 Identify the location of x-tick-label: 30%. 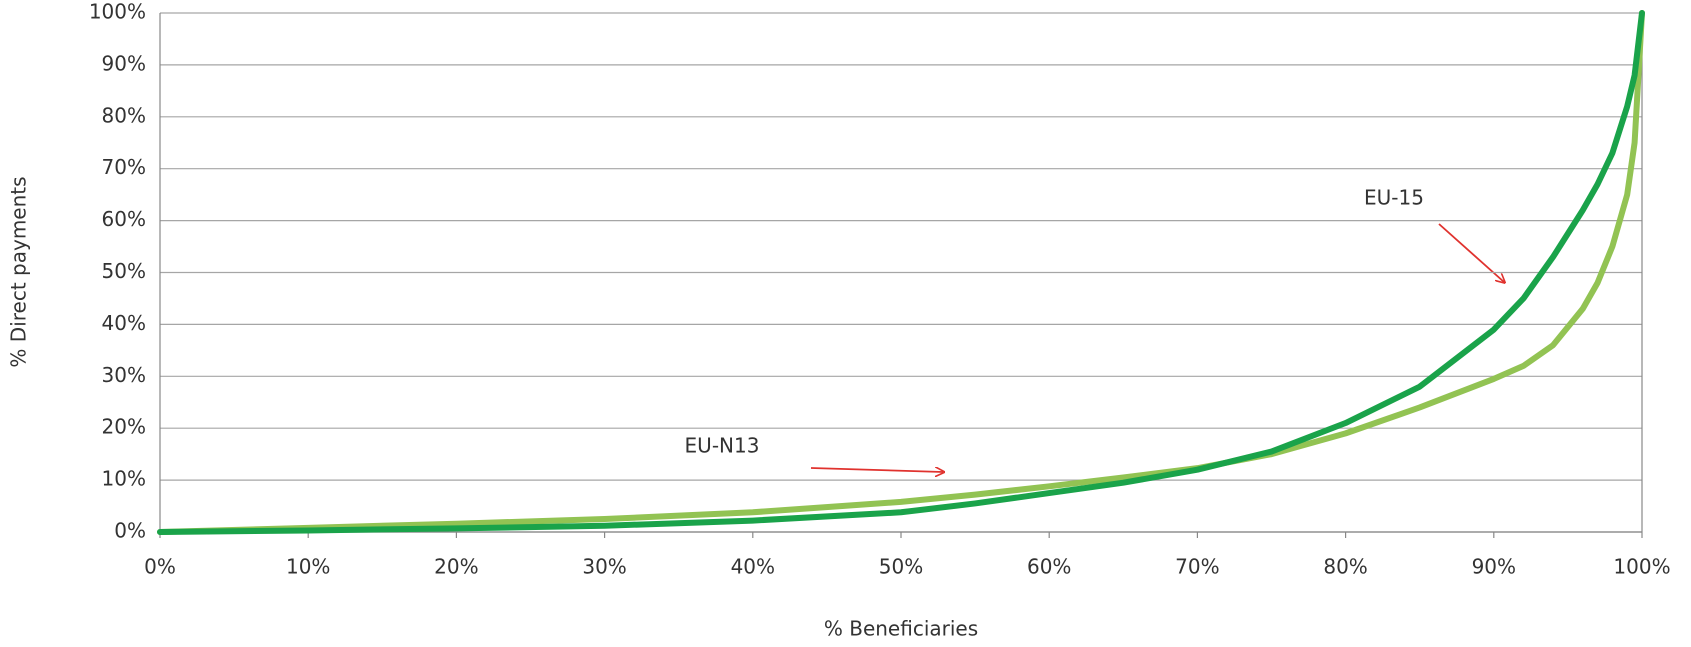
(604, 567).